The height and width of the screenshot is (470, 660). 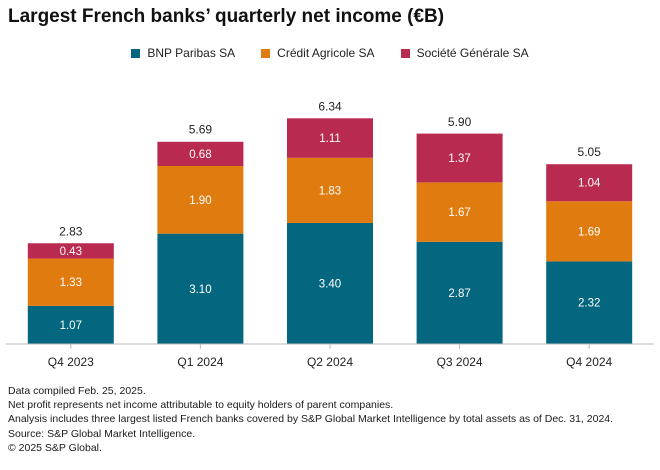 I want to click on data-label-1-4: 1.69, so click(x=589, y=232).